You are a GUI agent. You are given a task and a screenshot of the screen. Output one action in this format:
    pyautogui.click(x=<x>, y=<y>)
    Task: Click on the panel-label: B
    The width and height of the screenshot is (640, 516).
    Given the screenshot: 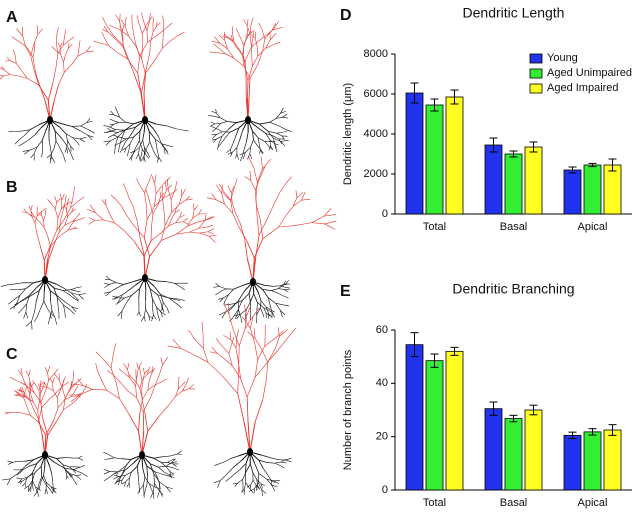 What is the action you would take?
    pyautogui.click(x=12, y=187)
    